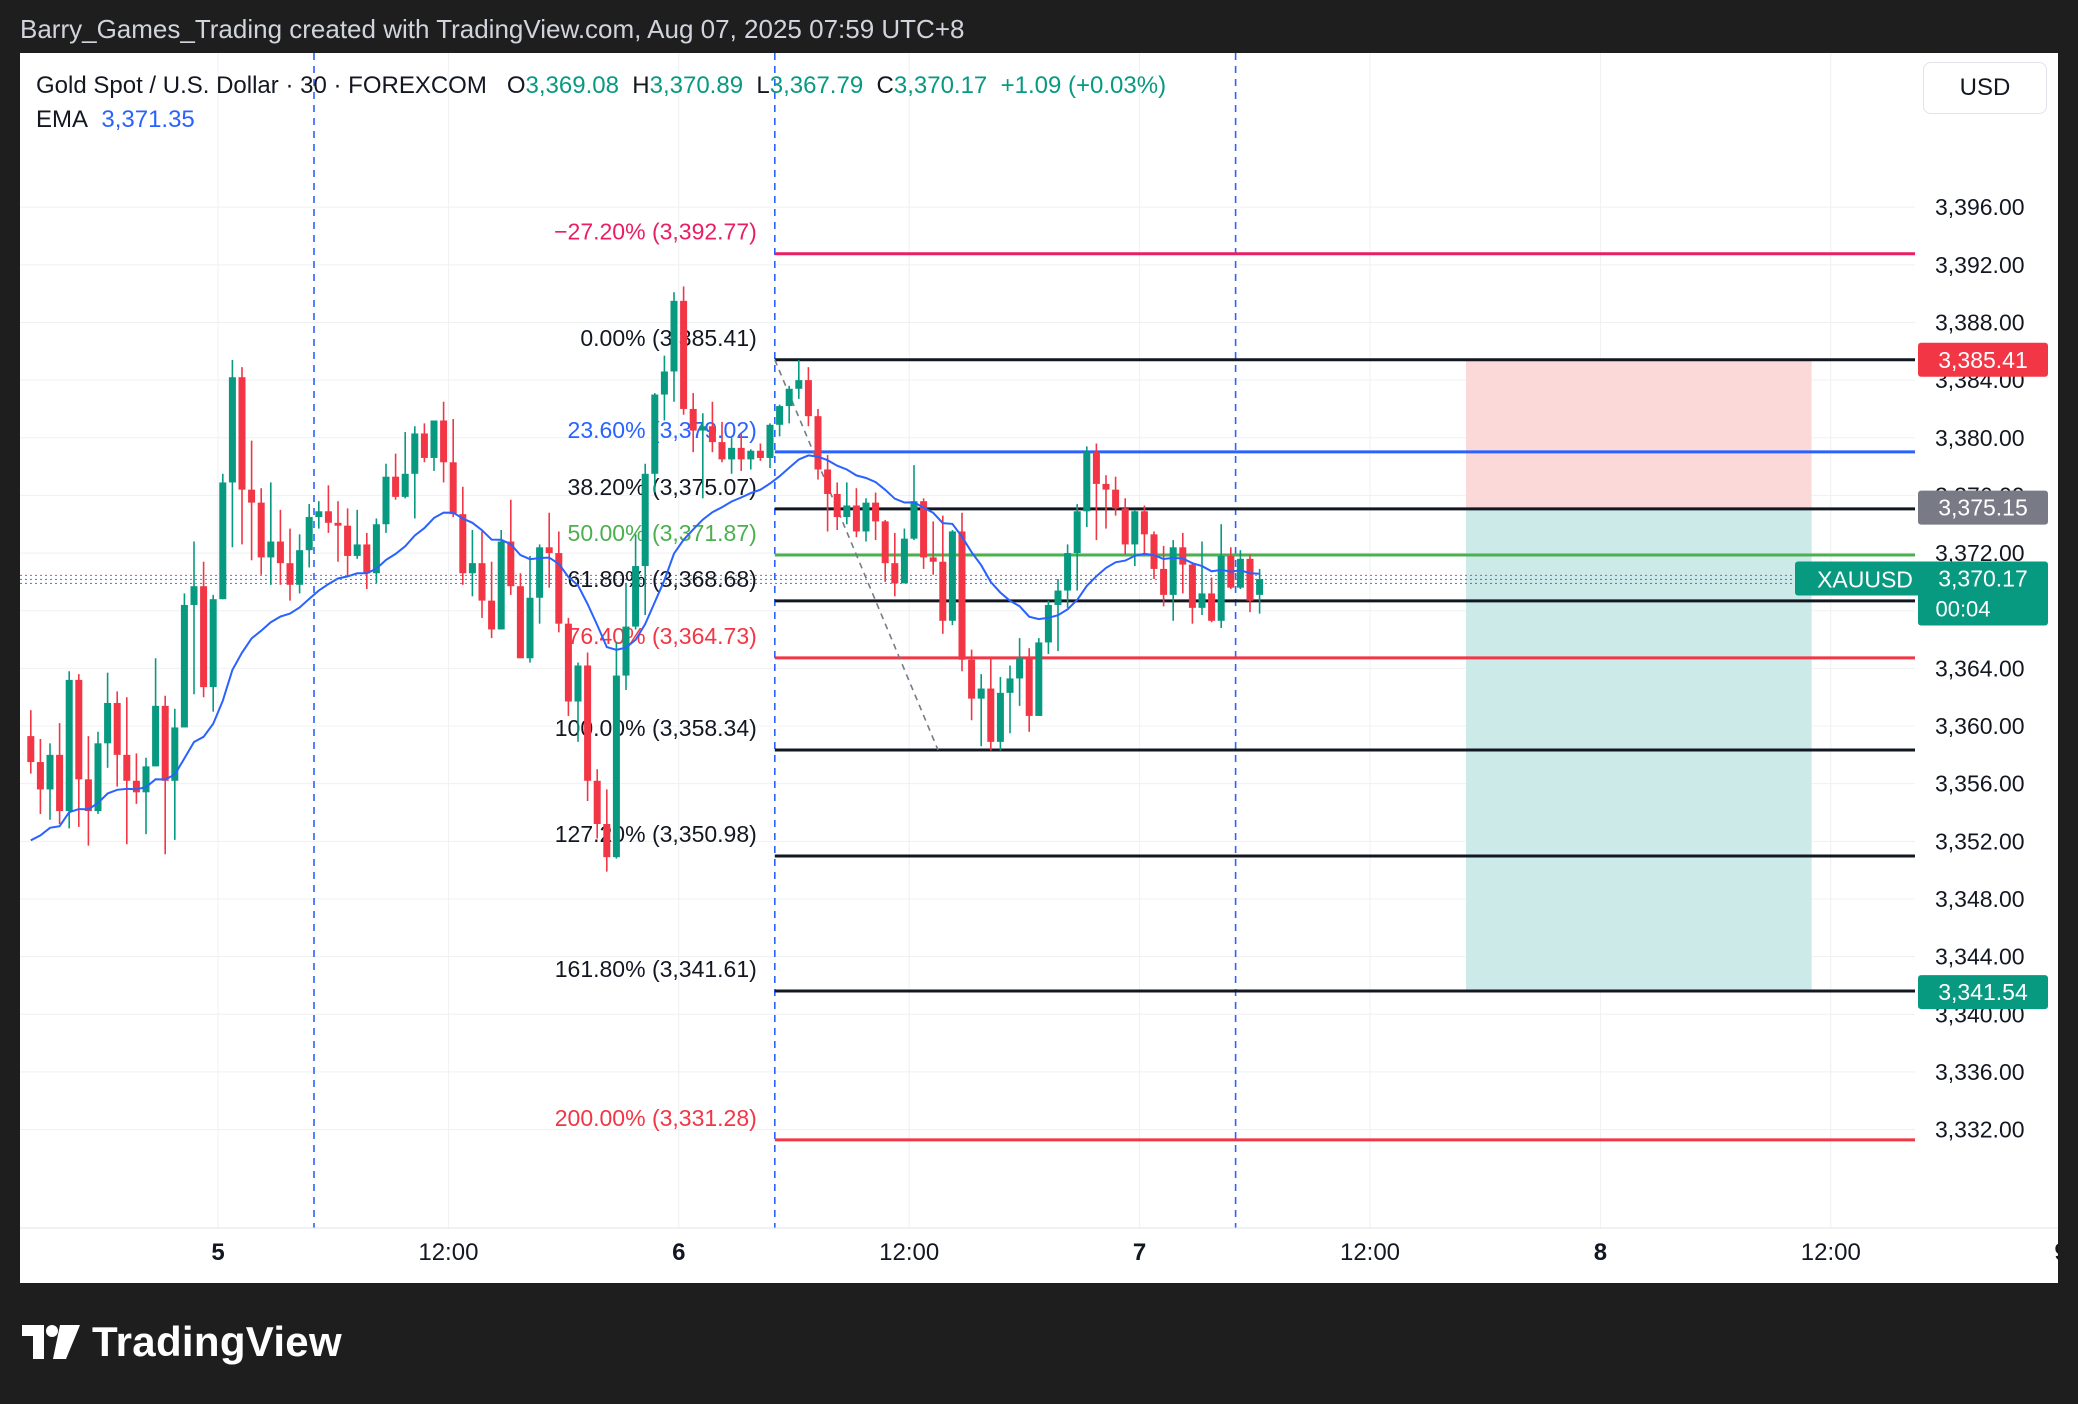 Image resolution: width=2078 pixels, height=1404 pixels. I want to click on fib-level-label: −27.20% (3,392.77), so click(655, 232).